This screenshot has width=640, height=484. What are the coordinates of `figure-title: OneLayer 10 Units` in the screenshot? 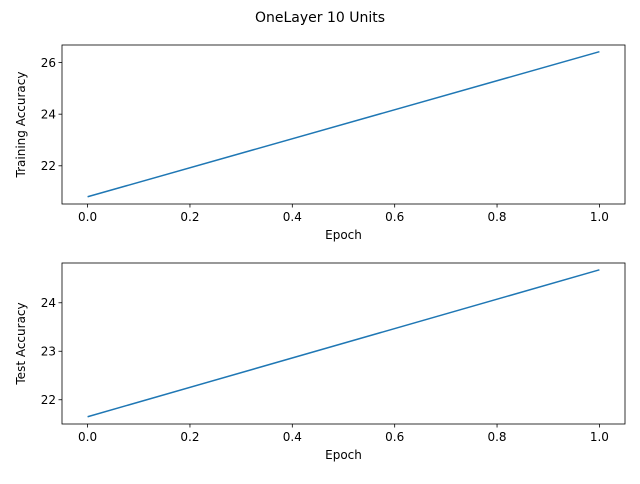 It's located at (320, 18).